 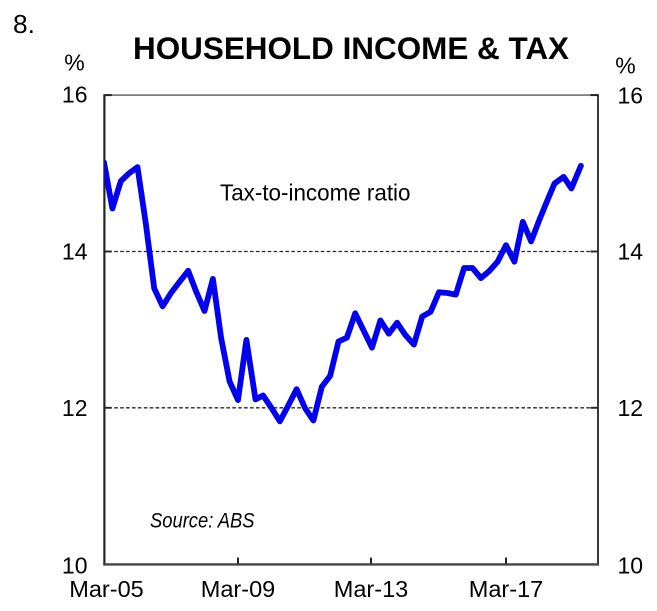 What do you see at coordinates (315, 193) in the screenshot?
I see `svg-text: Tax-to-income ratio` at bounding box center [315, 193].